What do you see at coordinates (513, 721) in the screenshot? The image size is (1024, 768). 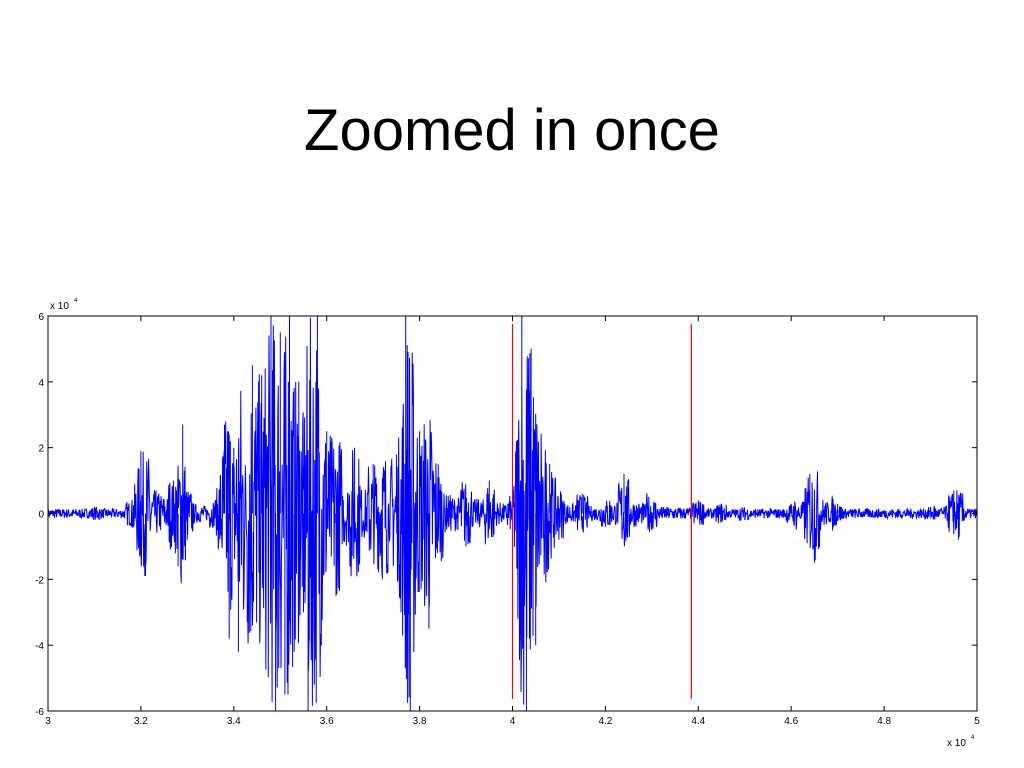 I see `x-tick-label: 4` at bounding box center [513, 721].